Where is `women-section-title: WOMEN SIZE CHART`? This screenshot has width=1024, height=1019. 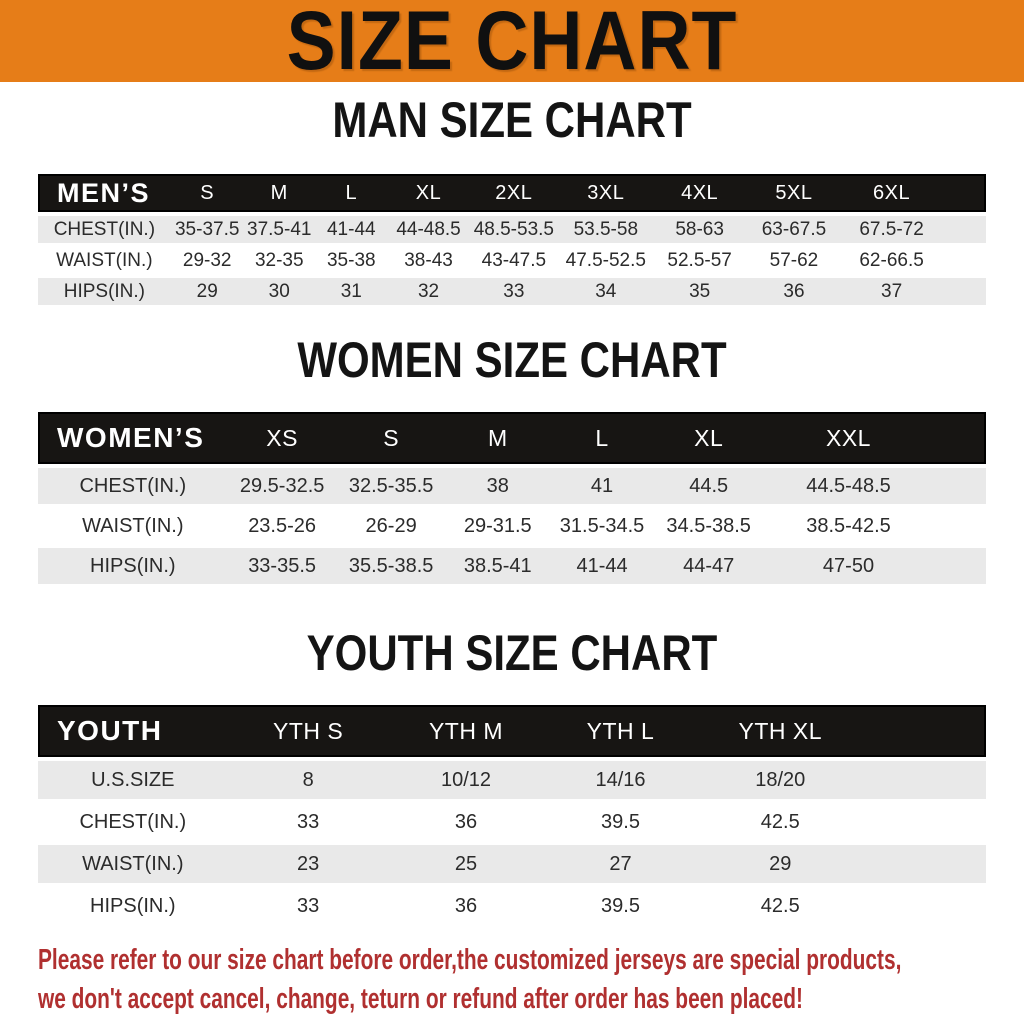 women-section-title: WOMEN SIZE CHART is located at coordinates (512, 361).